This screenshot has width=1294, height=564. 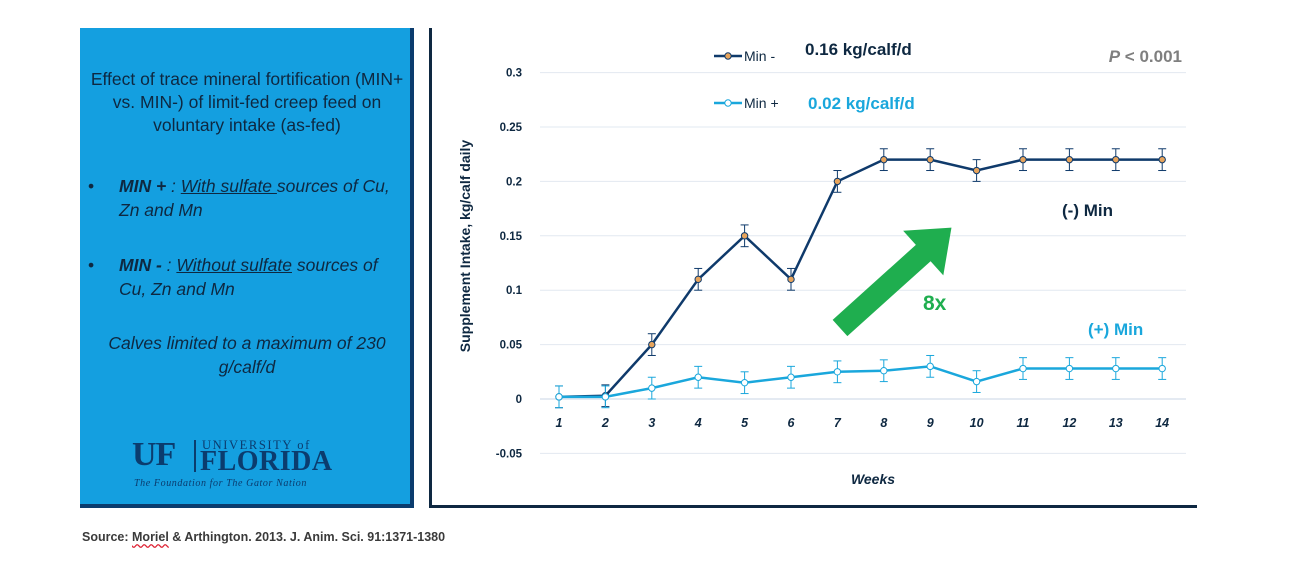 I want to click on x-tick-label: 6, so click(x=792, y=423).